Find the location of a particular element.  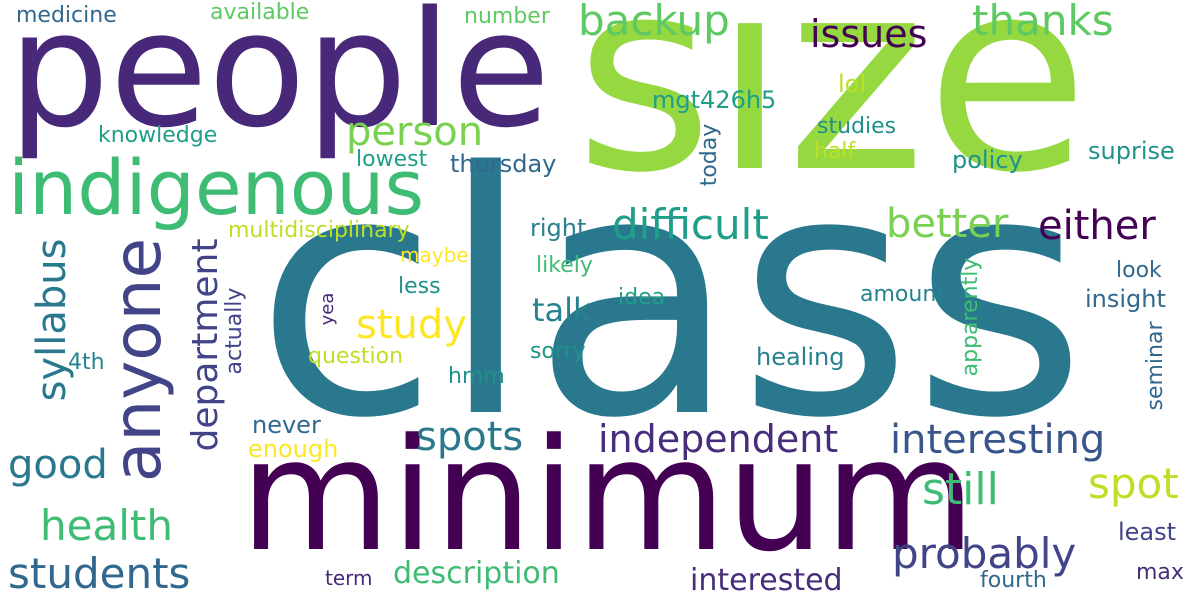

word-amount: amount is located at coordinates (902, 294).